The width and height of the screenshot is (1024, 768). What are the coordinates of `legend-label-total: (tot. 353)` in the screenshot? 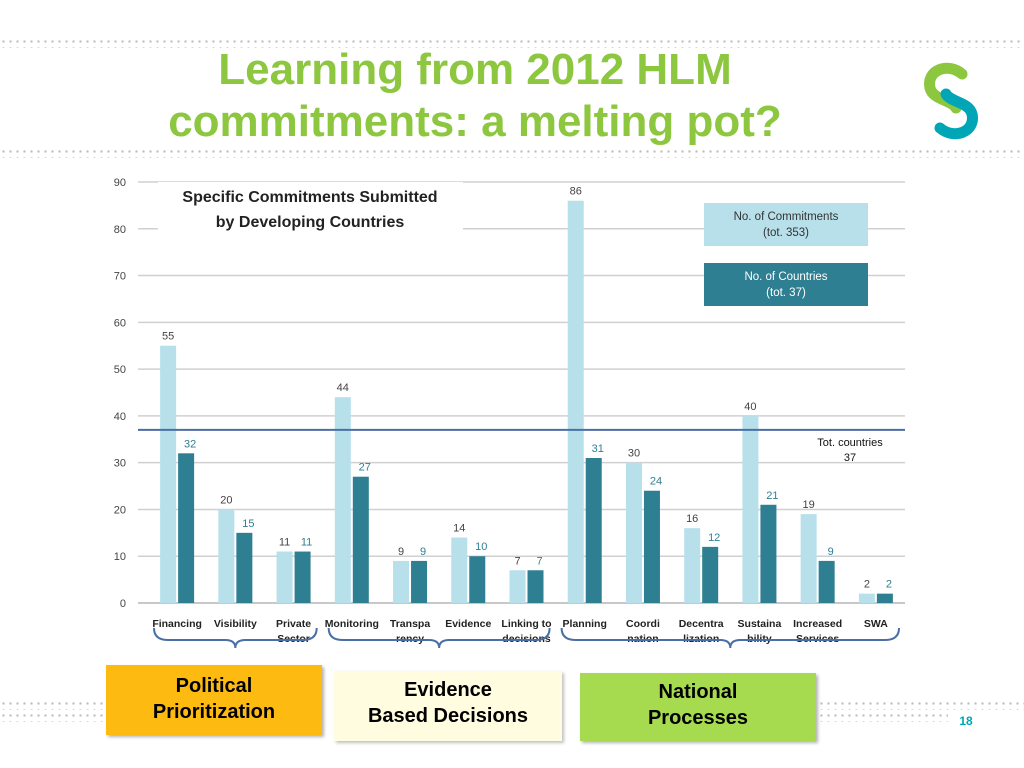 It's located at (786, 233).